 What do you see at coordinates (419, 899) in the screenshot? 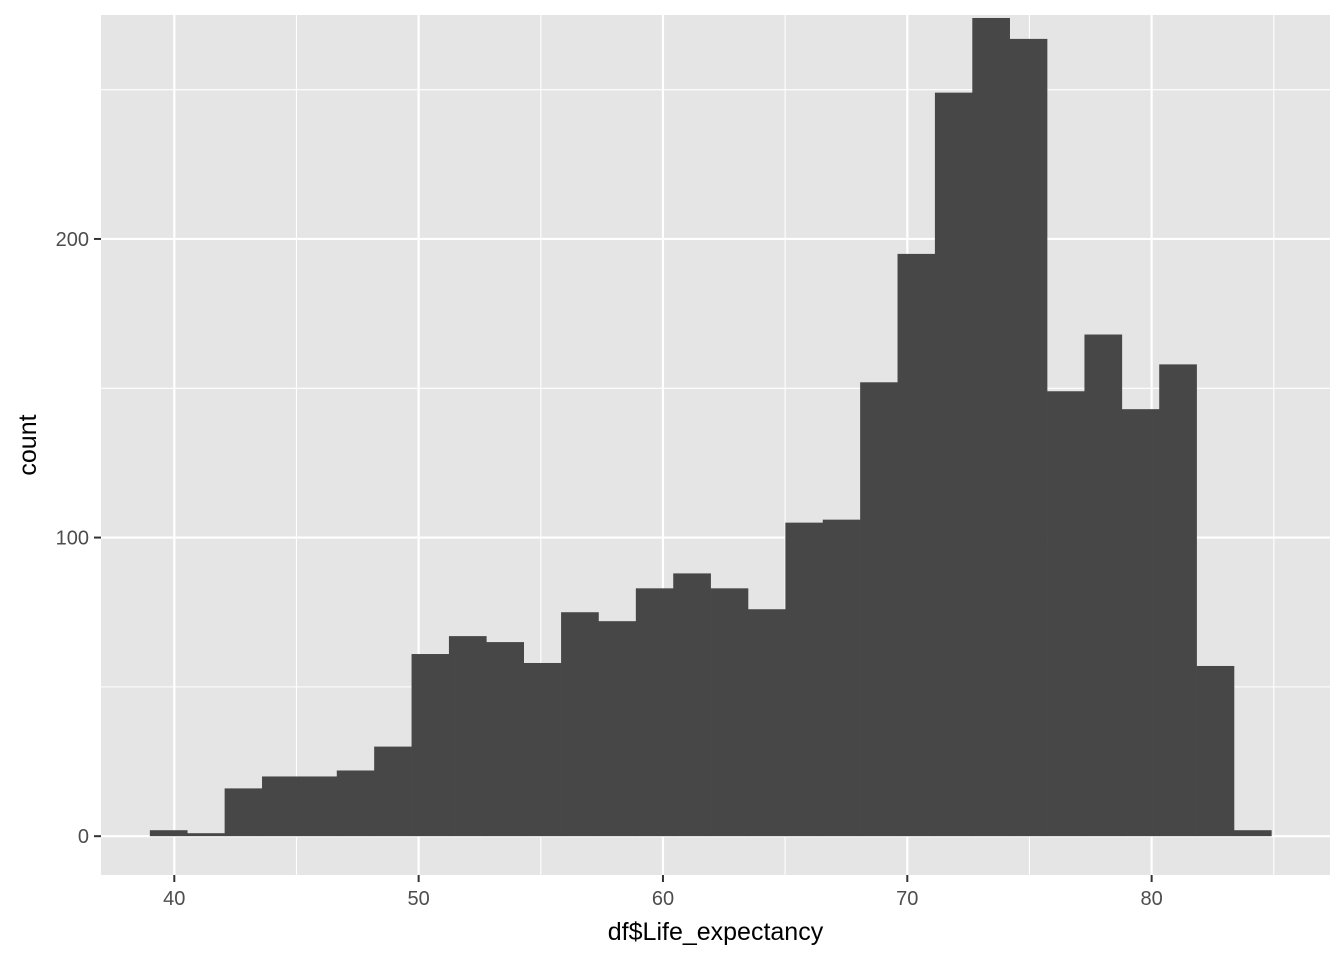
I see `x-tick-label: 50` at bounding box center [419, 899].